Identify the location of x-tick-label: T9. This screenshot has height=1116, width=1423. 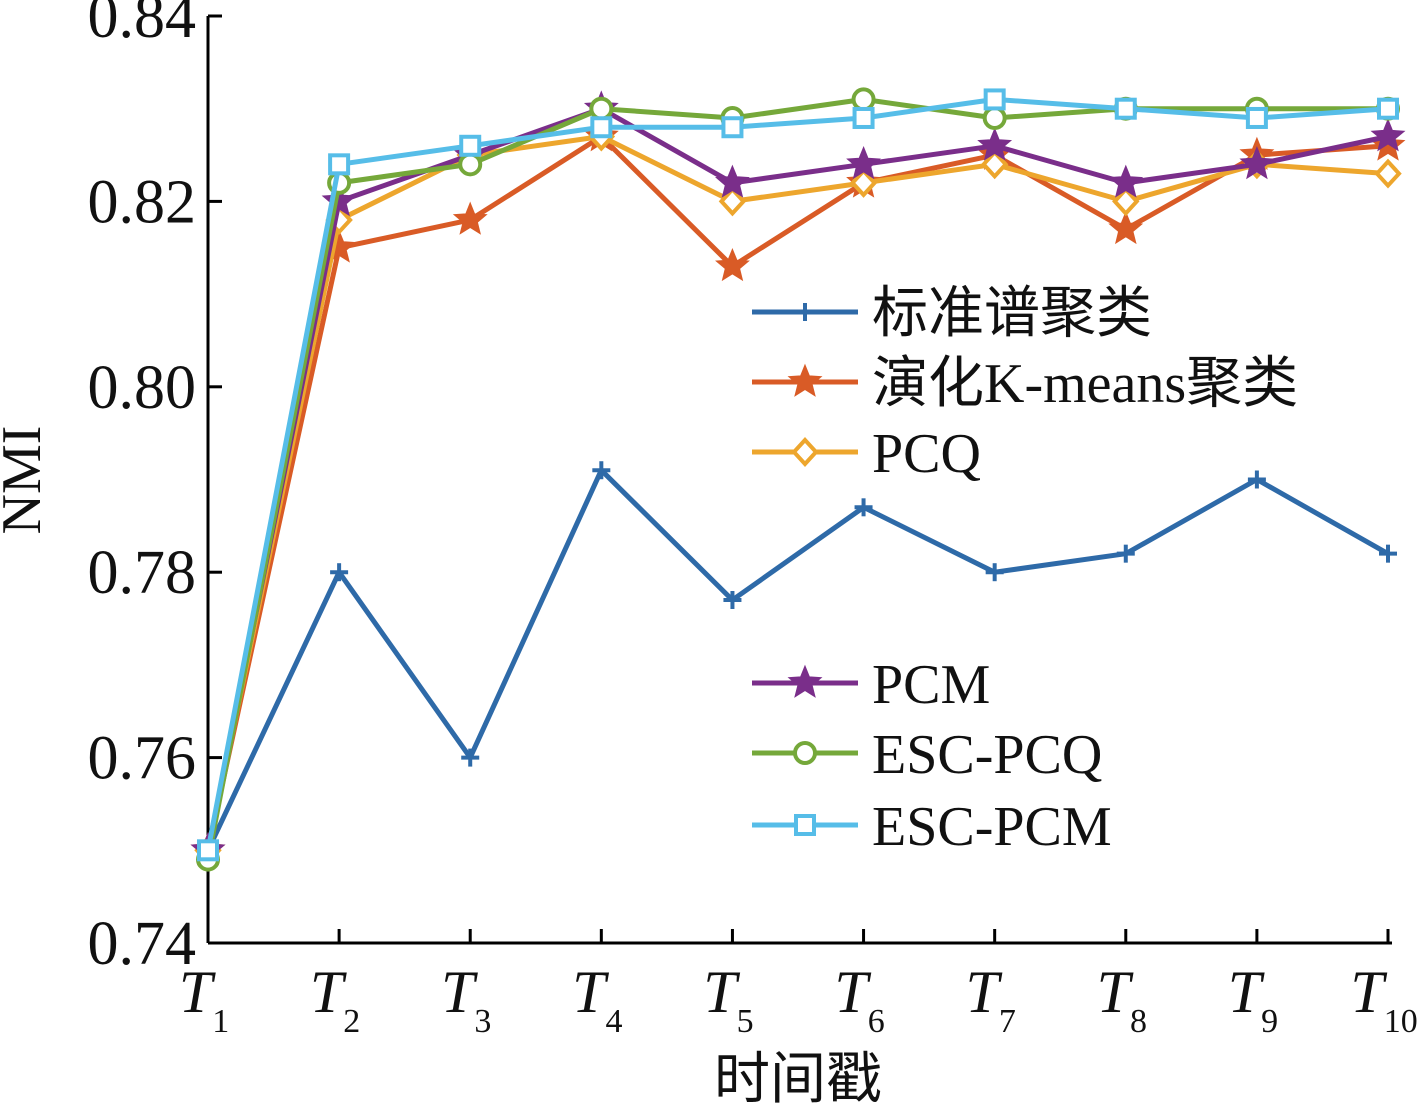
(1253, 999).